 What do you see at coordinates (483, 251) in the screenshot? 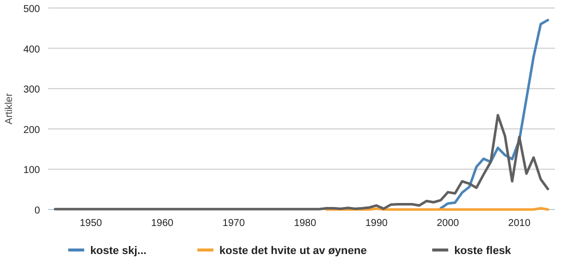
I see `legend-label: koste flesk` at bounding box center [483, 251].